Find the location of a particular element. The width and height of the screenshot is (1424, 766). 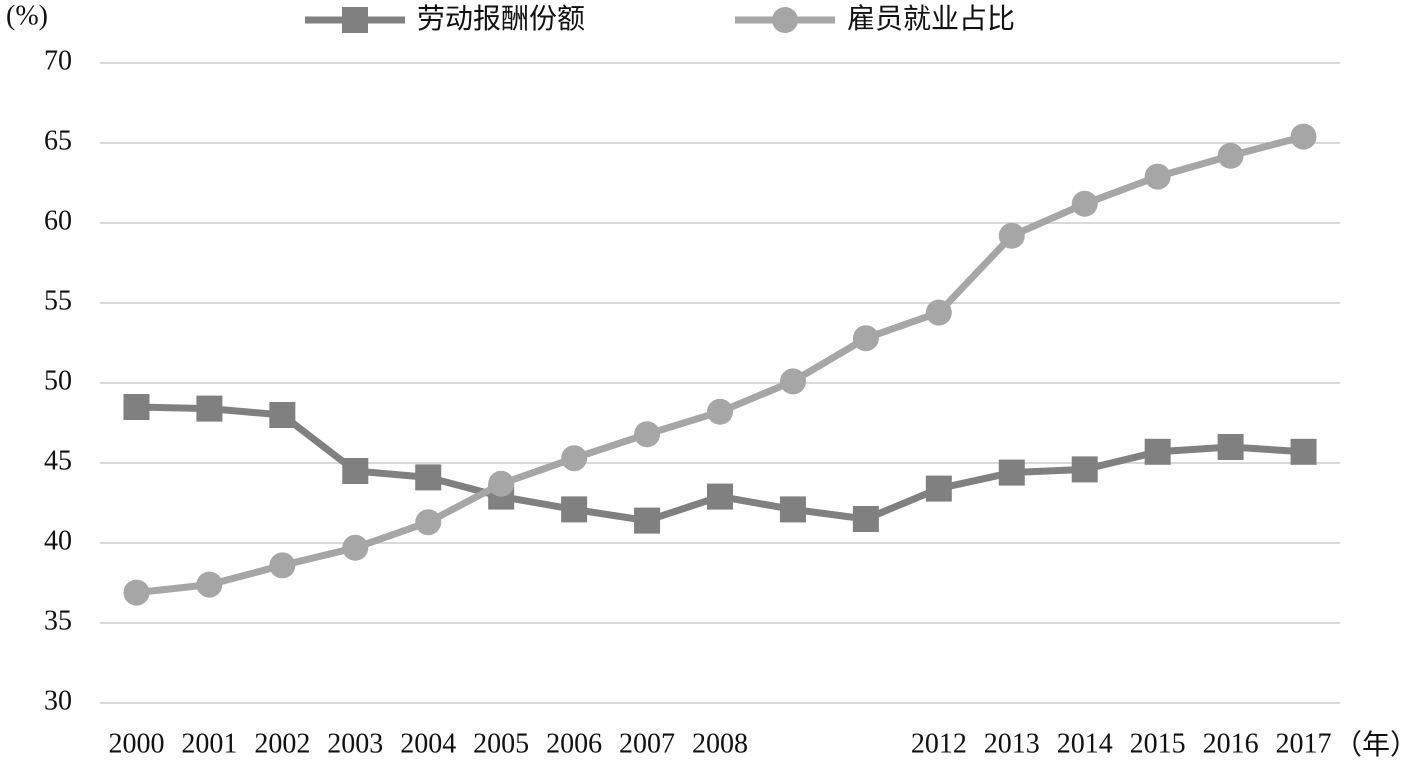

x-tick-label: 2006 is located at coordinates (574, 743).